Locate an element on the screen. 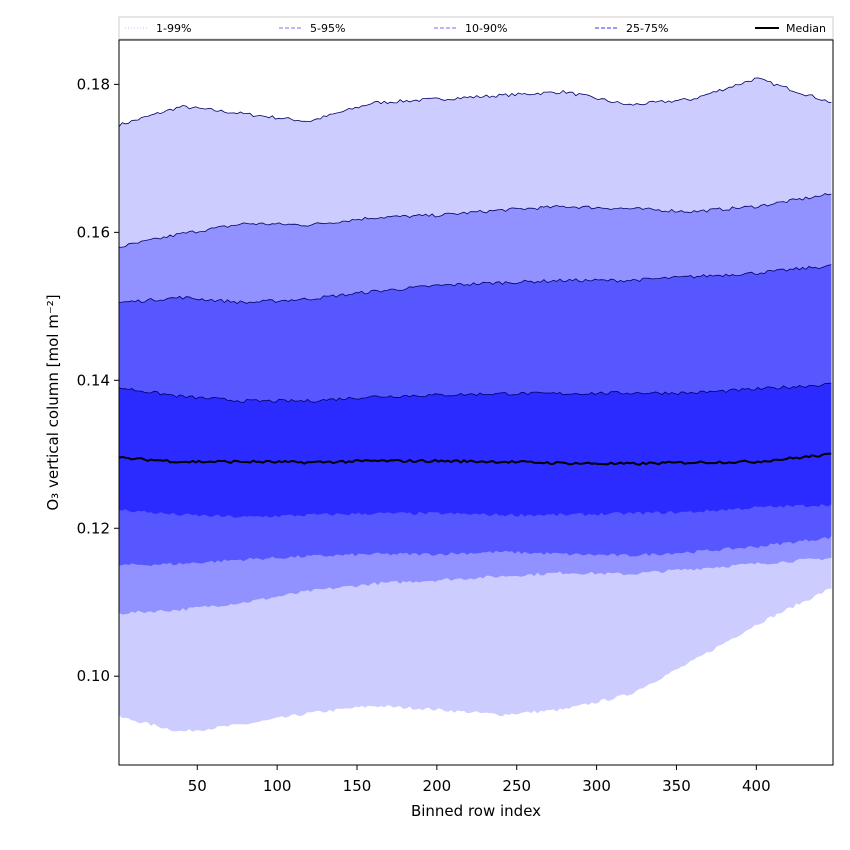 The width and height of the screenshot is (850, 850). legend-label-25-75%: 25-75% is located at coordinates (647, 28).